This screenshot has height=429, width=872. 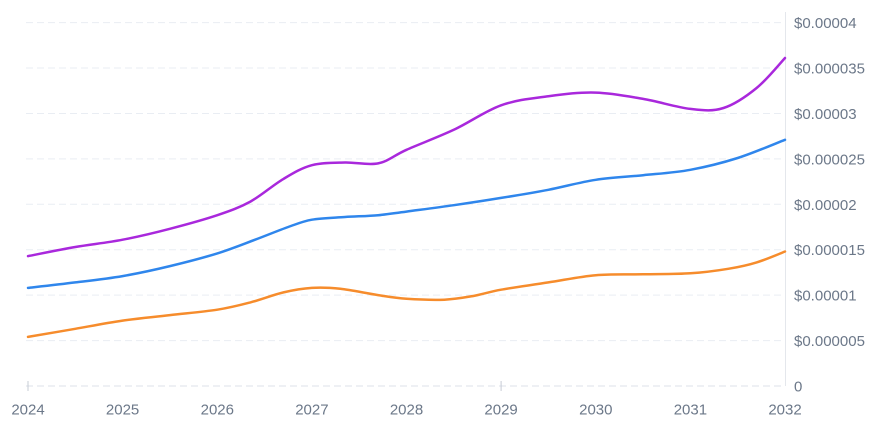 What do you see at coordinates (825, 23) in the screenshot?
I see `y-axis-label: $0.00004` at bounding box center [825, 23].